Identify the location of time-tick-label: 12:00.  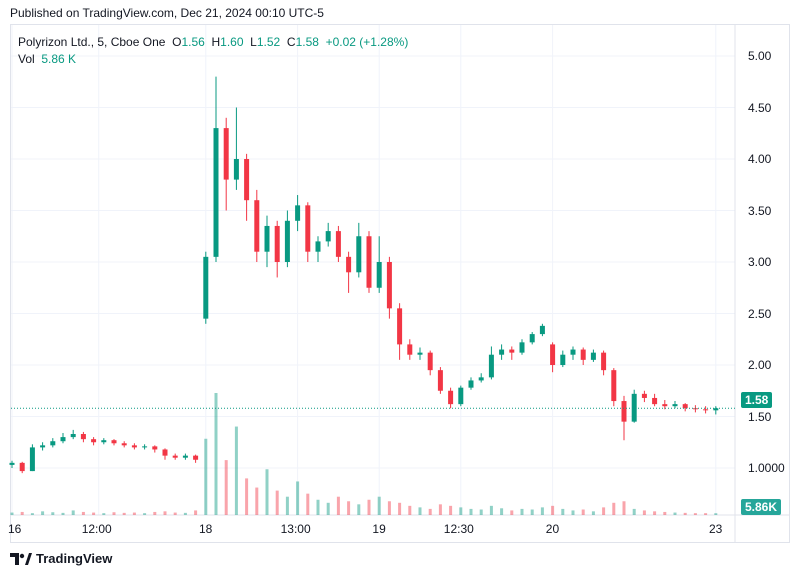
(96, 529).